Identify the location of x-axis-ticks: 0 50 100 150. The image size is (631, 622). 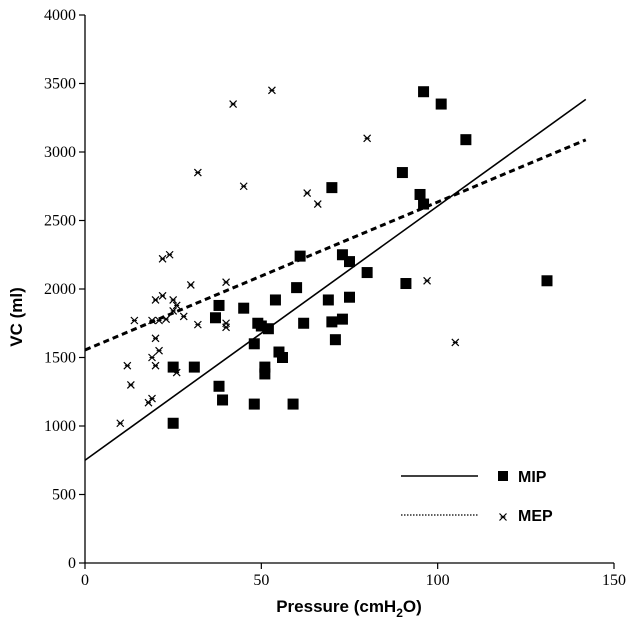
(353, 576).